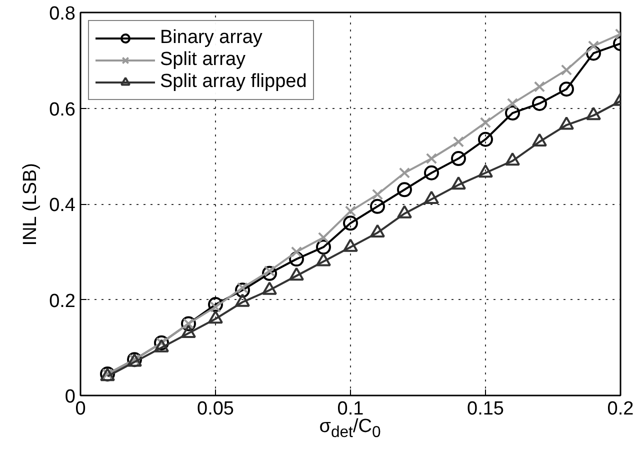  Describe the element at coordinates (485, 409) in the screenshot. I see `x-tick-label: 0.15` at that location.